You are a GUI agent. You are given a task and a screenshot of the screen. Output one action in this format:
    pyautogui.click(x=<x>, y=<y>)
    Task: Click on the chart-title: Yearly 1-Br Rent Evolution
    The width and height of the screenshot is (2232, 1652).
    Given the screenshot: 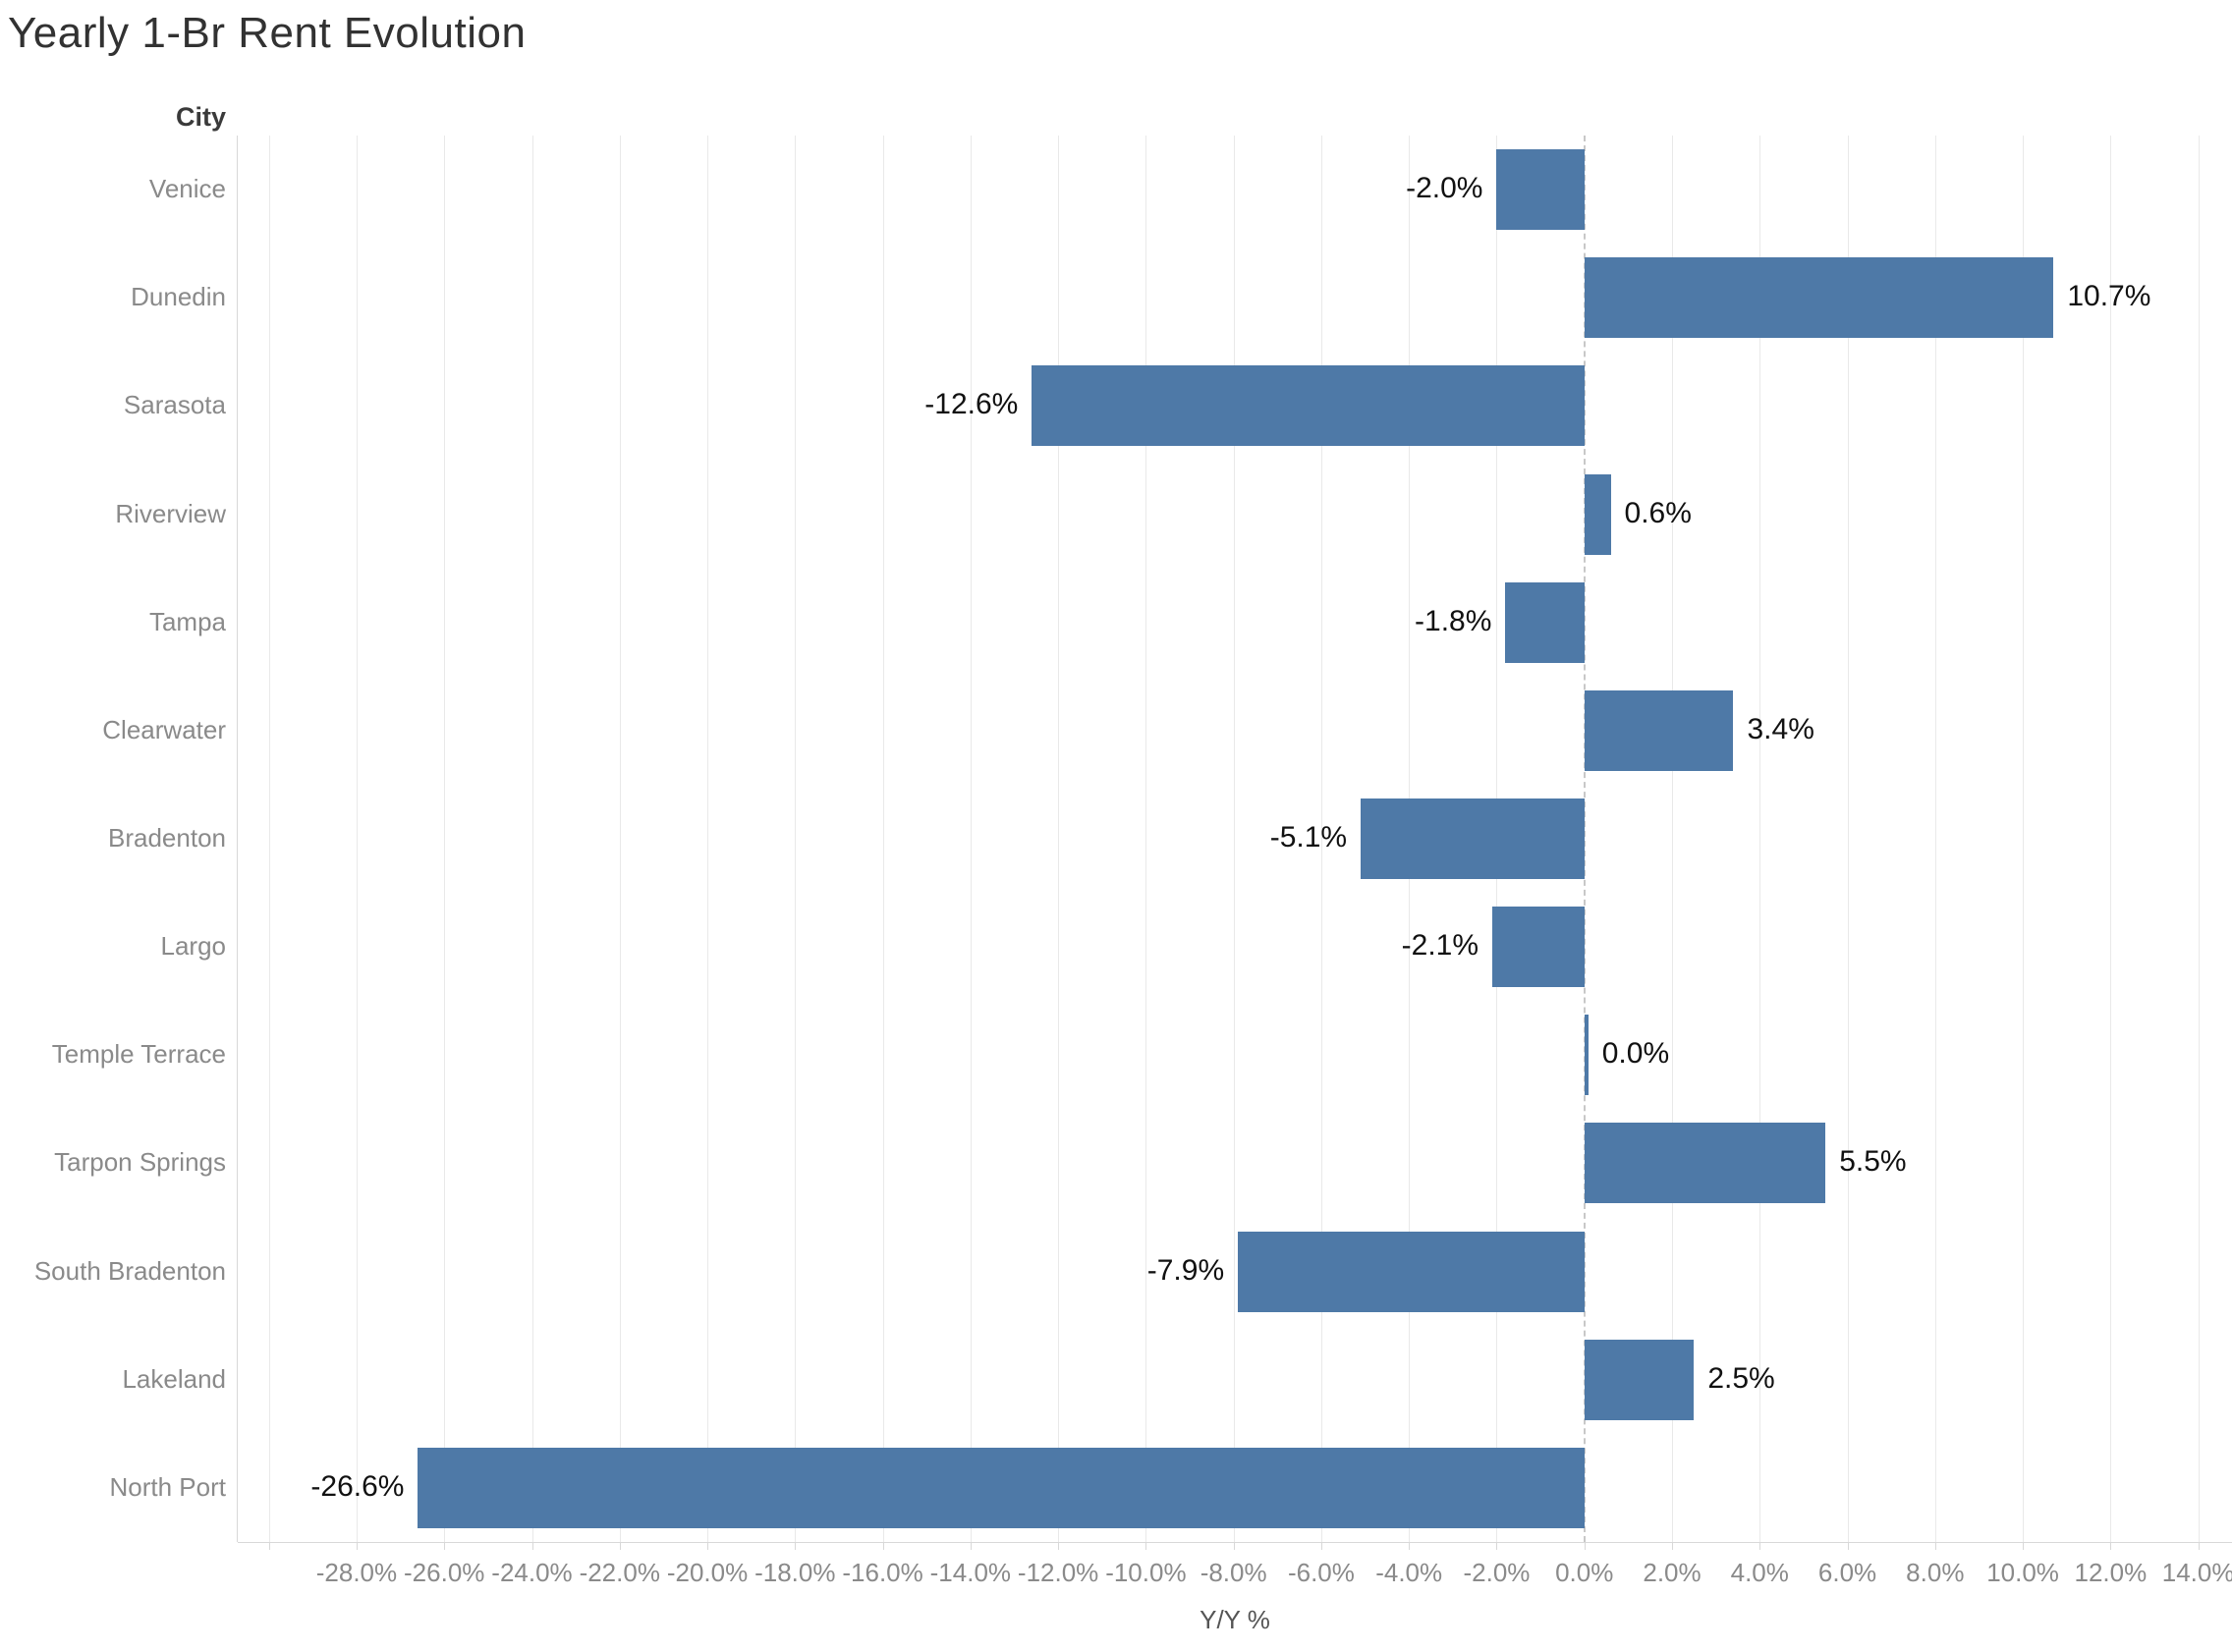 What is the action you would take?
    pyautogui.click(x=268, y=33)
    